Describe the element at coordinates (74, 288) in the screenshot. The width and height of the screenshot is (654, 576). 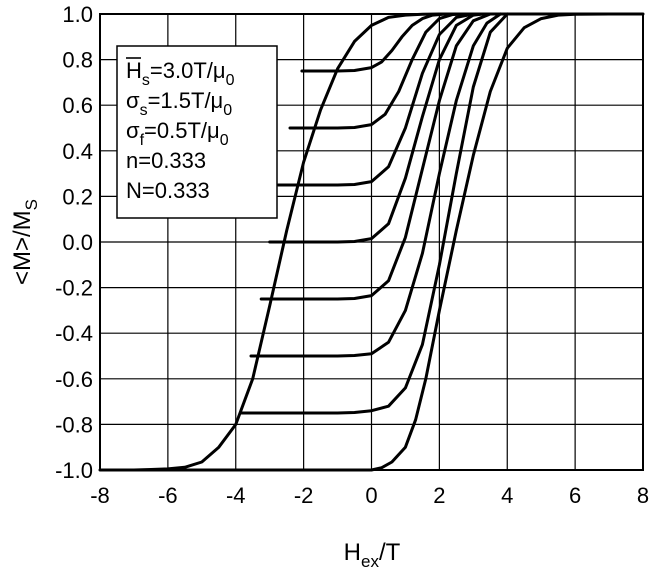
I see `y-tick-label: -0.2` at that location.